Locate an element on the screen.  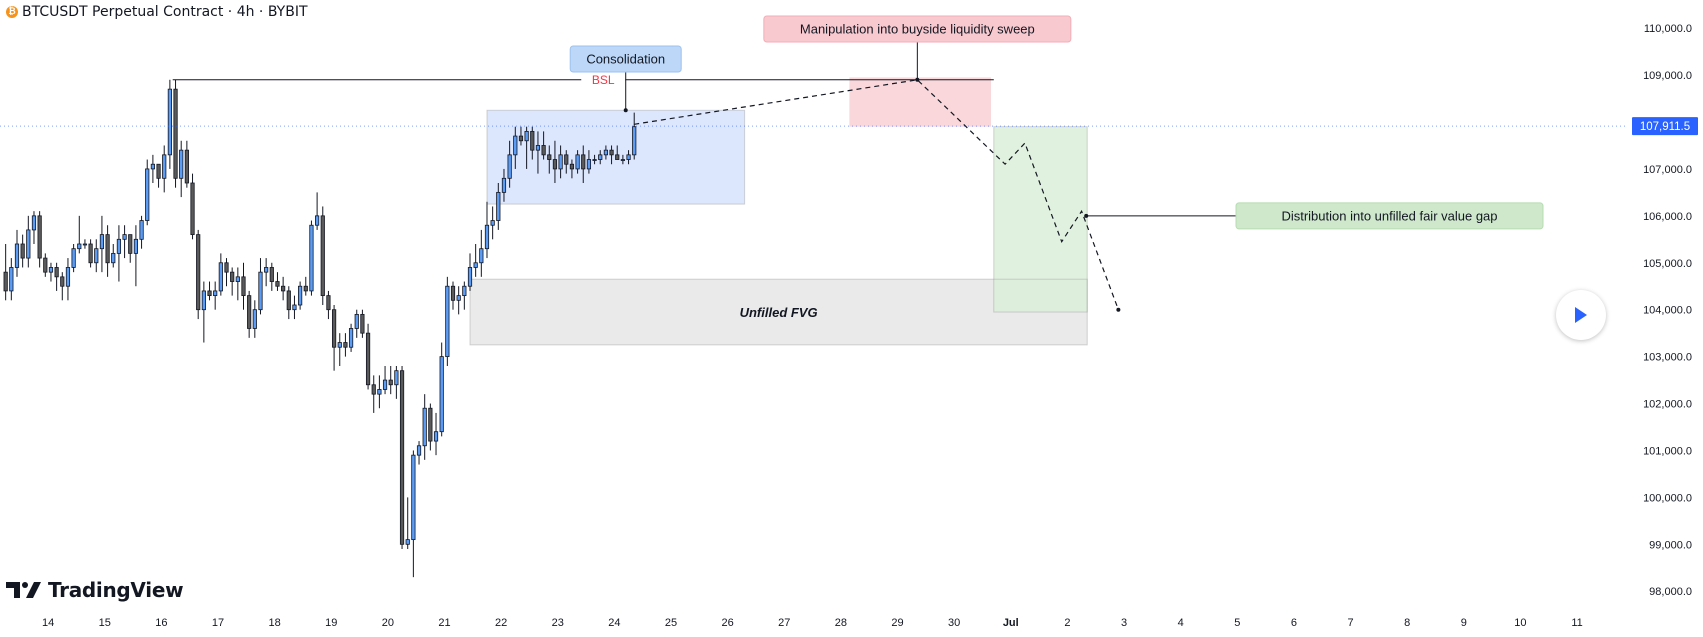
x-tick-label: 29 is located at coordinates (897, 623).